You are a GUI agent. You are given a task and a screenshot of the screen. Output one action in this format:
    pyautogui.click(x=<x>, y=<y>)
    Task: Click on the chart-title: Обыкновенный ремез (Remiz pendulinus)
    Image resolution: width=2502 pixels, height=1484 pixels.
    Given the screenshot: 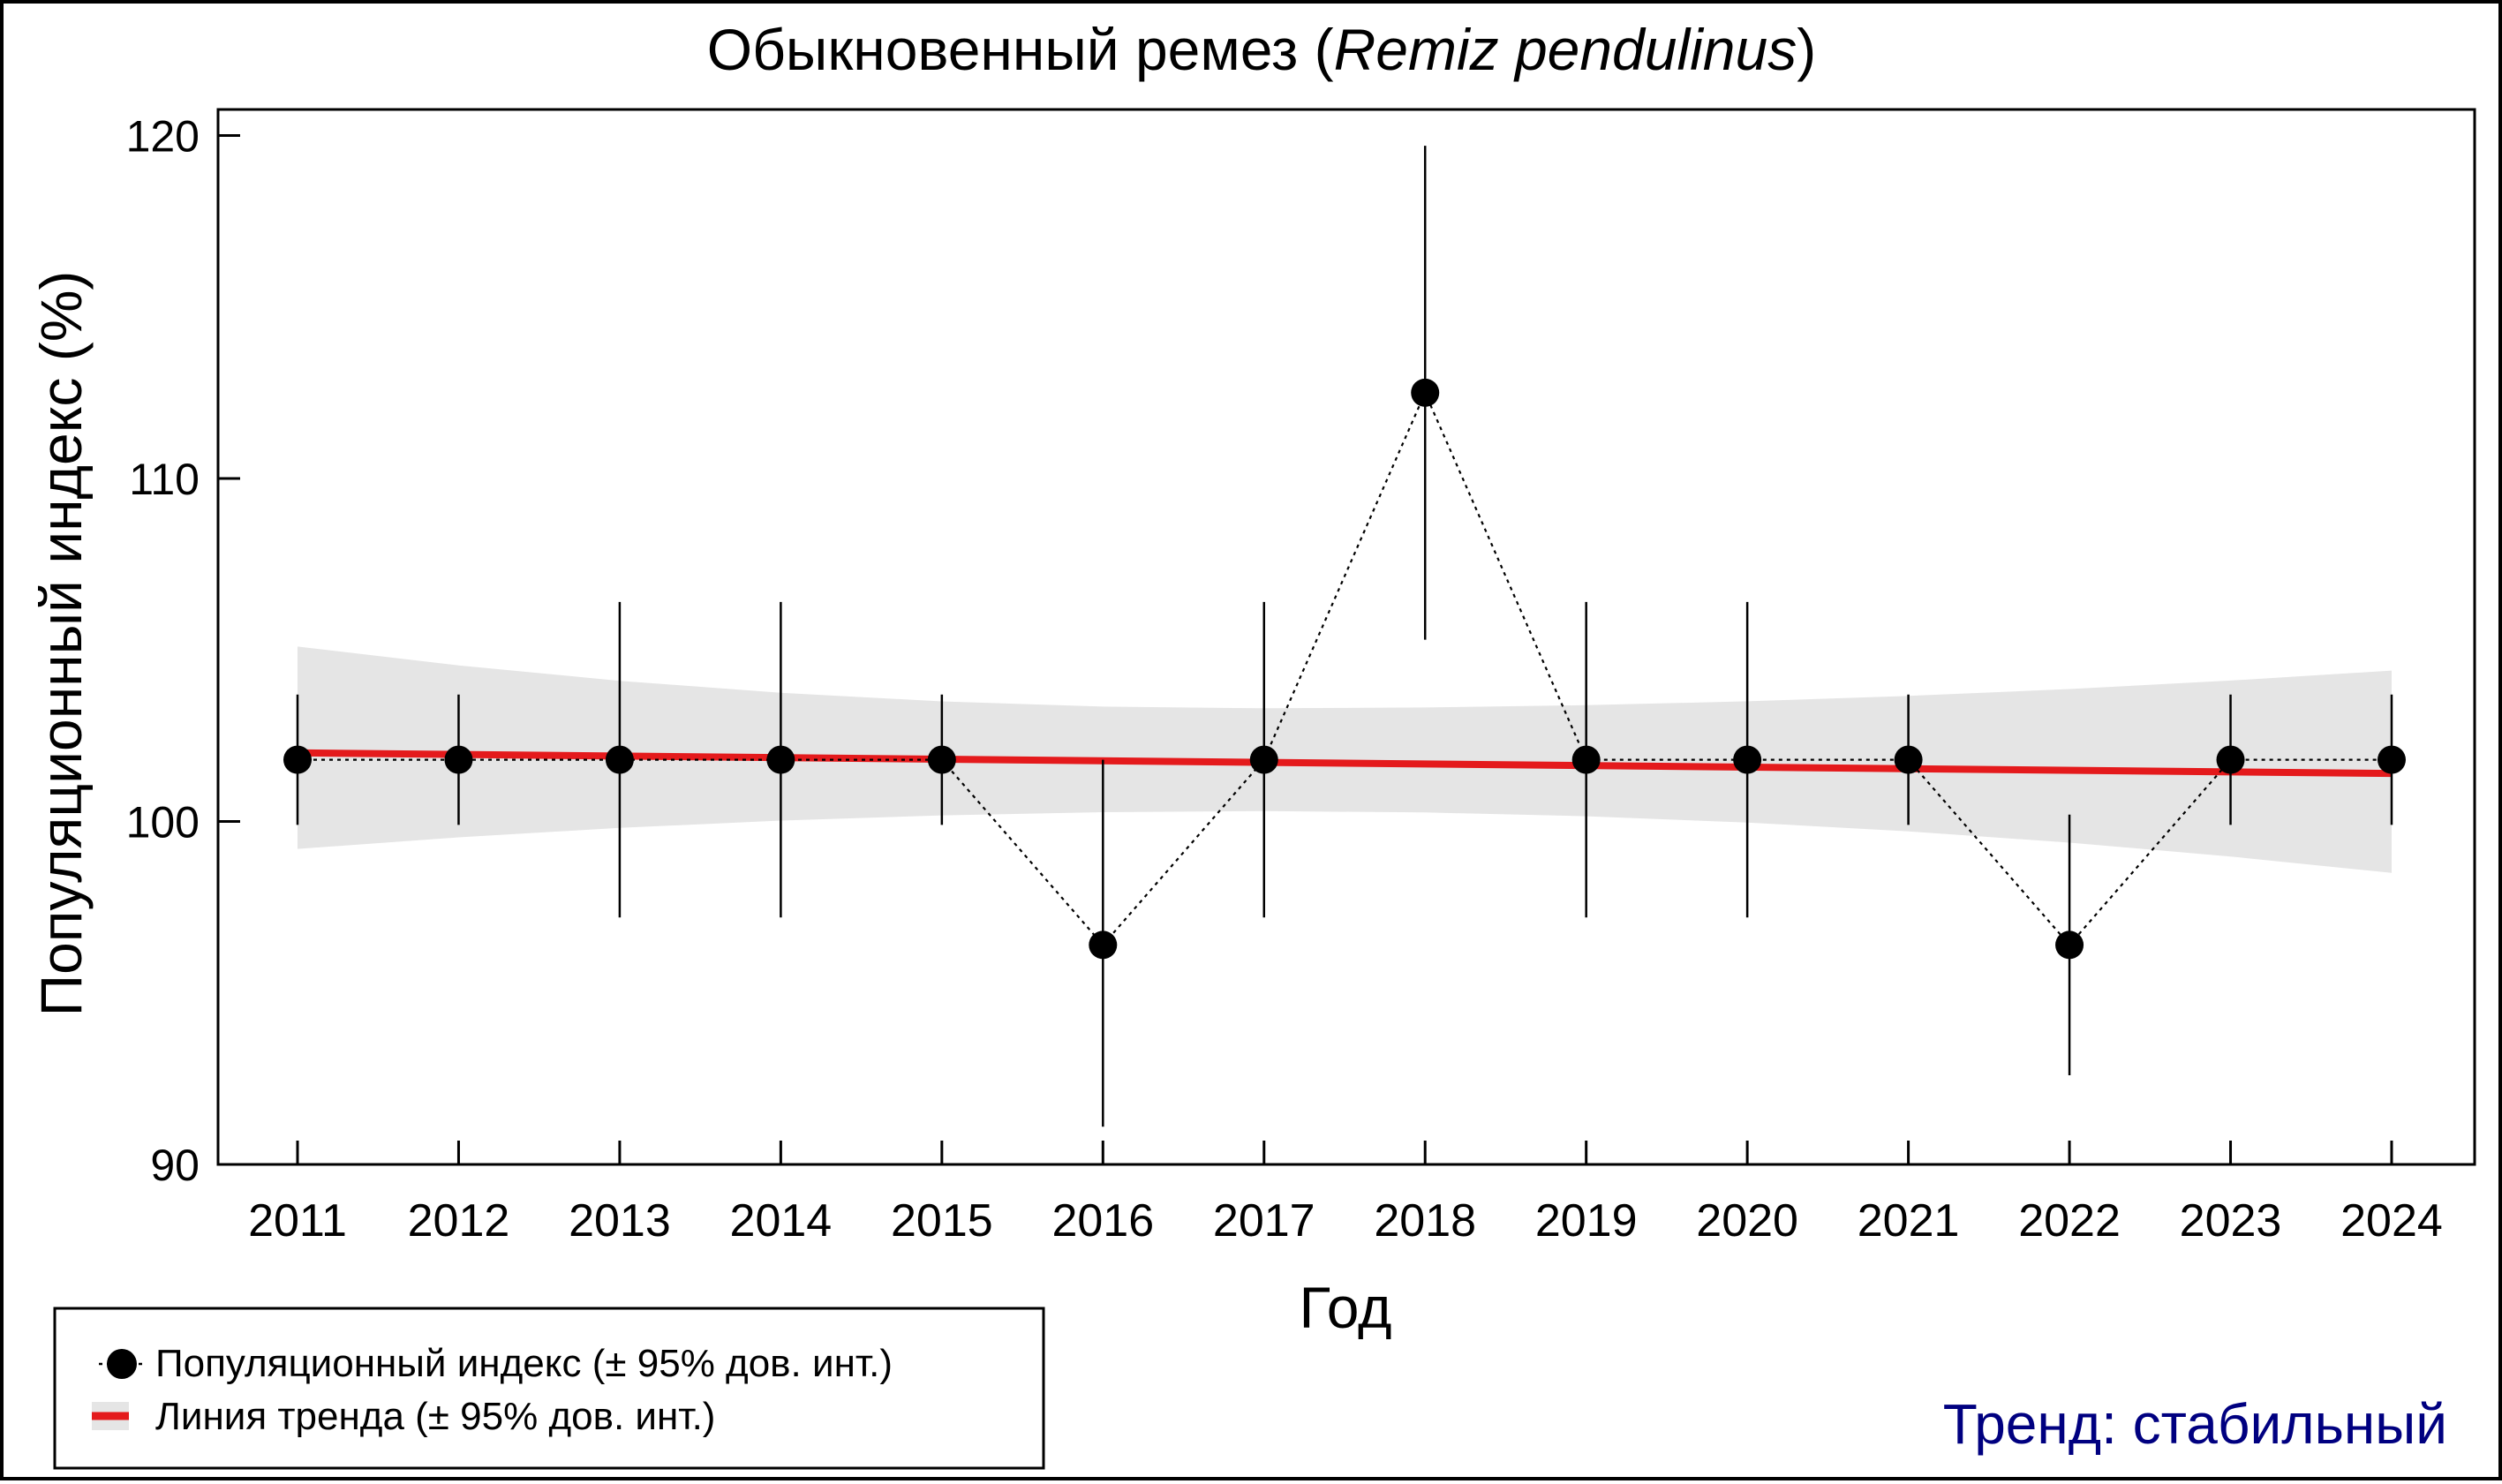 What is the action you would take?
    pyautogui.click(x=1261, y=49)
    